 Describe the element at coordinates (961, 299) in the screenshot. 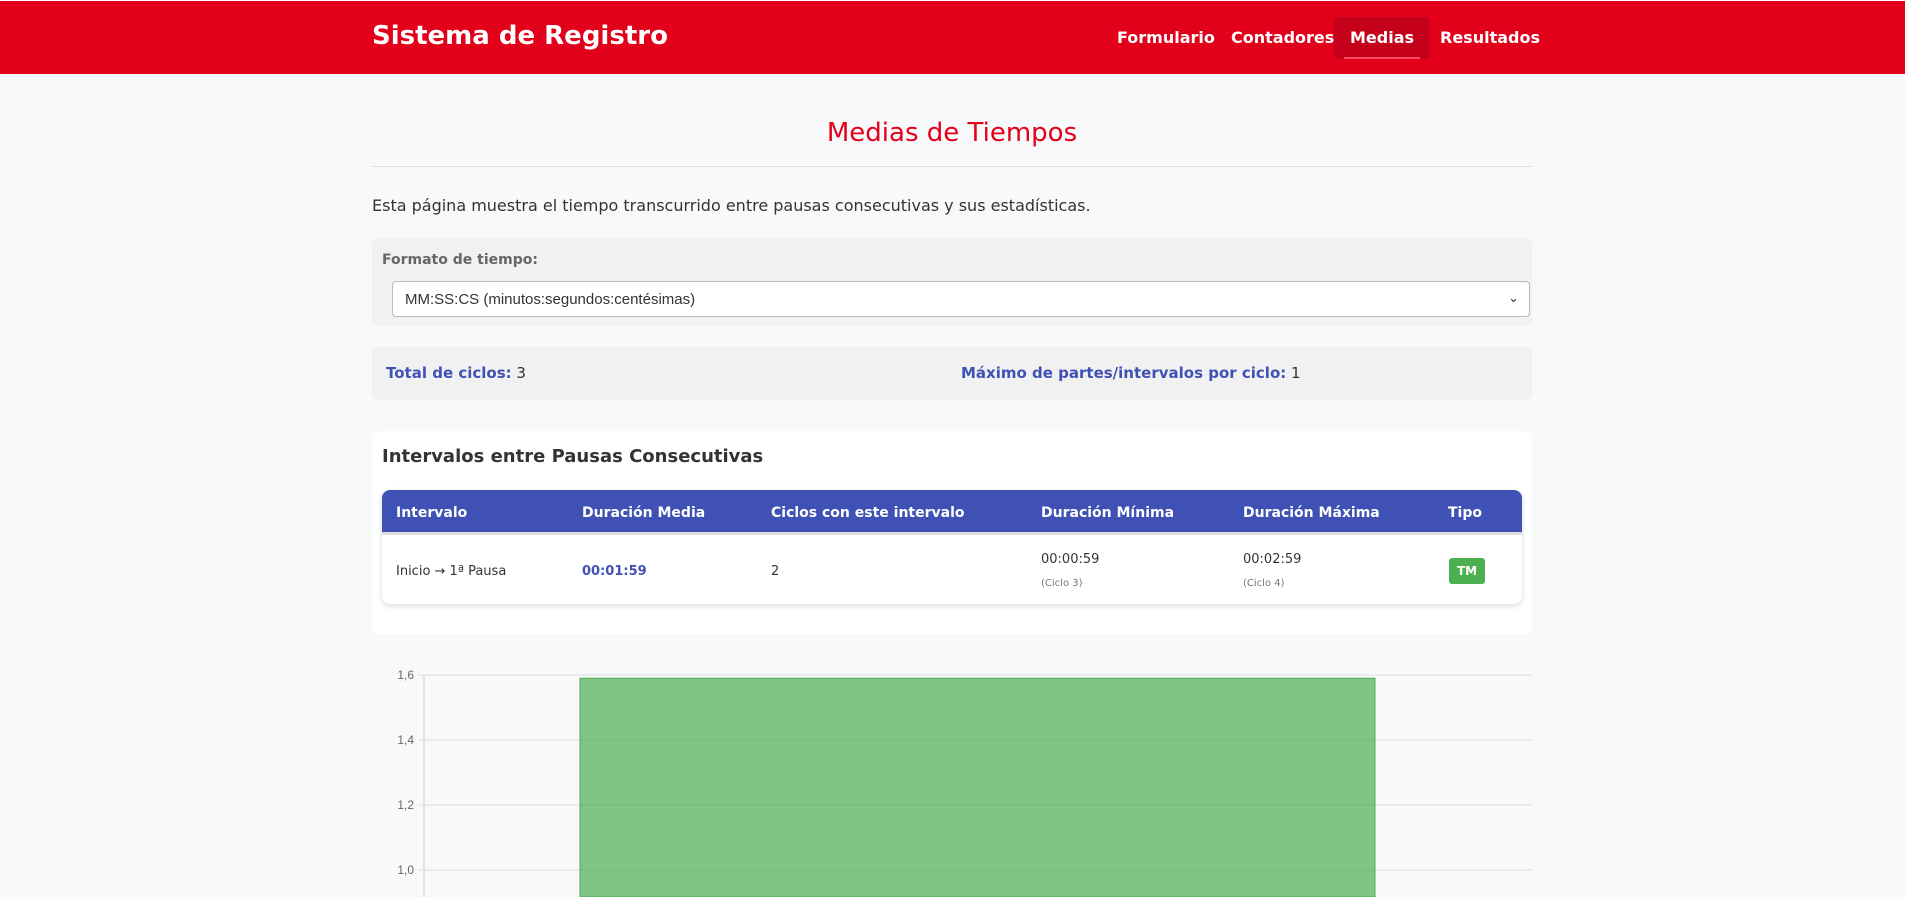

I see `time-format-select: MM:SS:CS (minutos:segundos:centésimas) ⌄` at that location.